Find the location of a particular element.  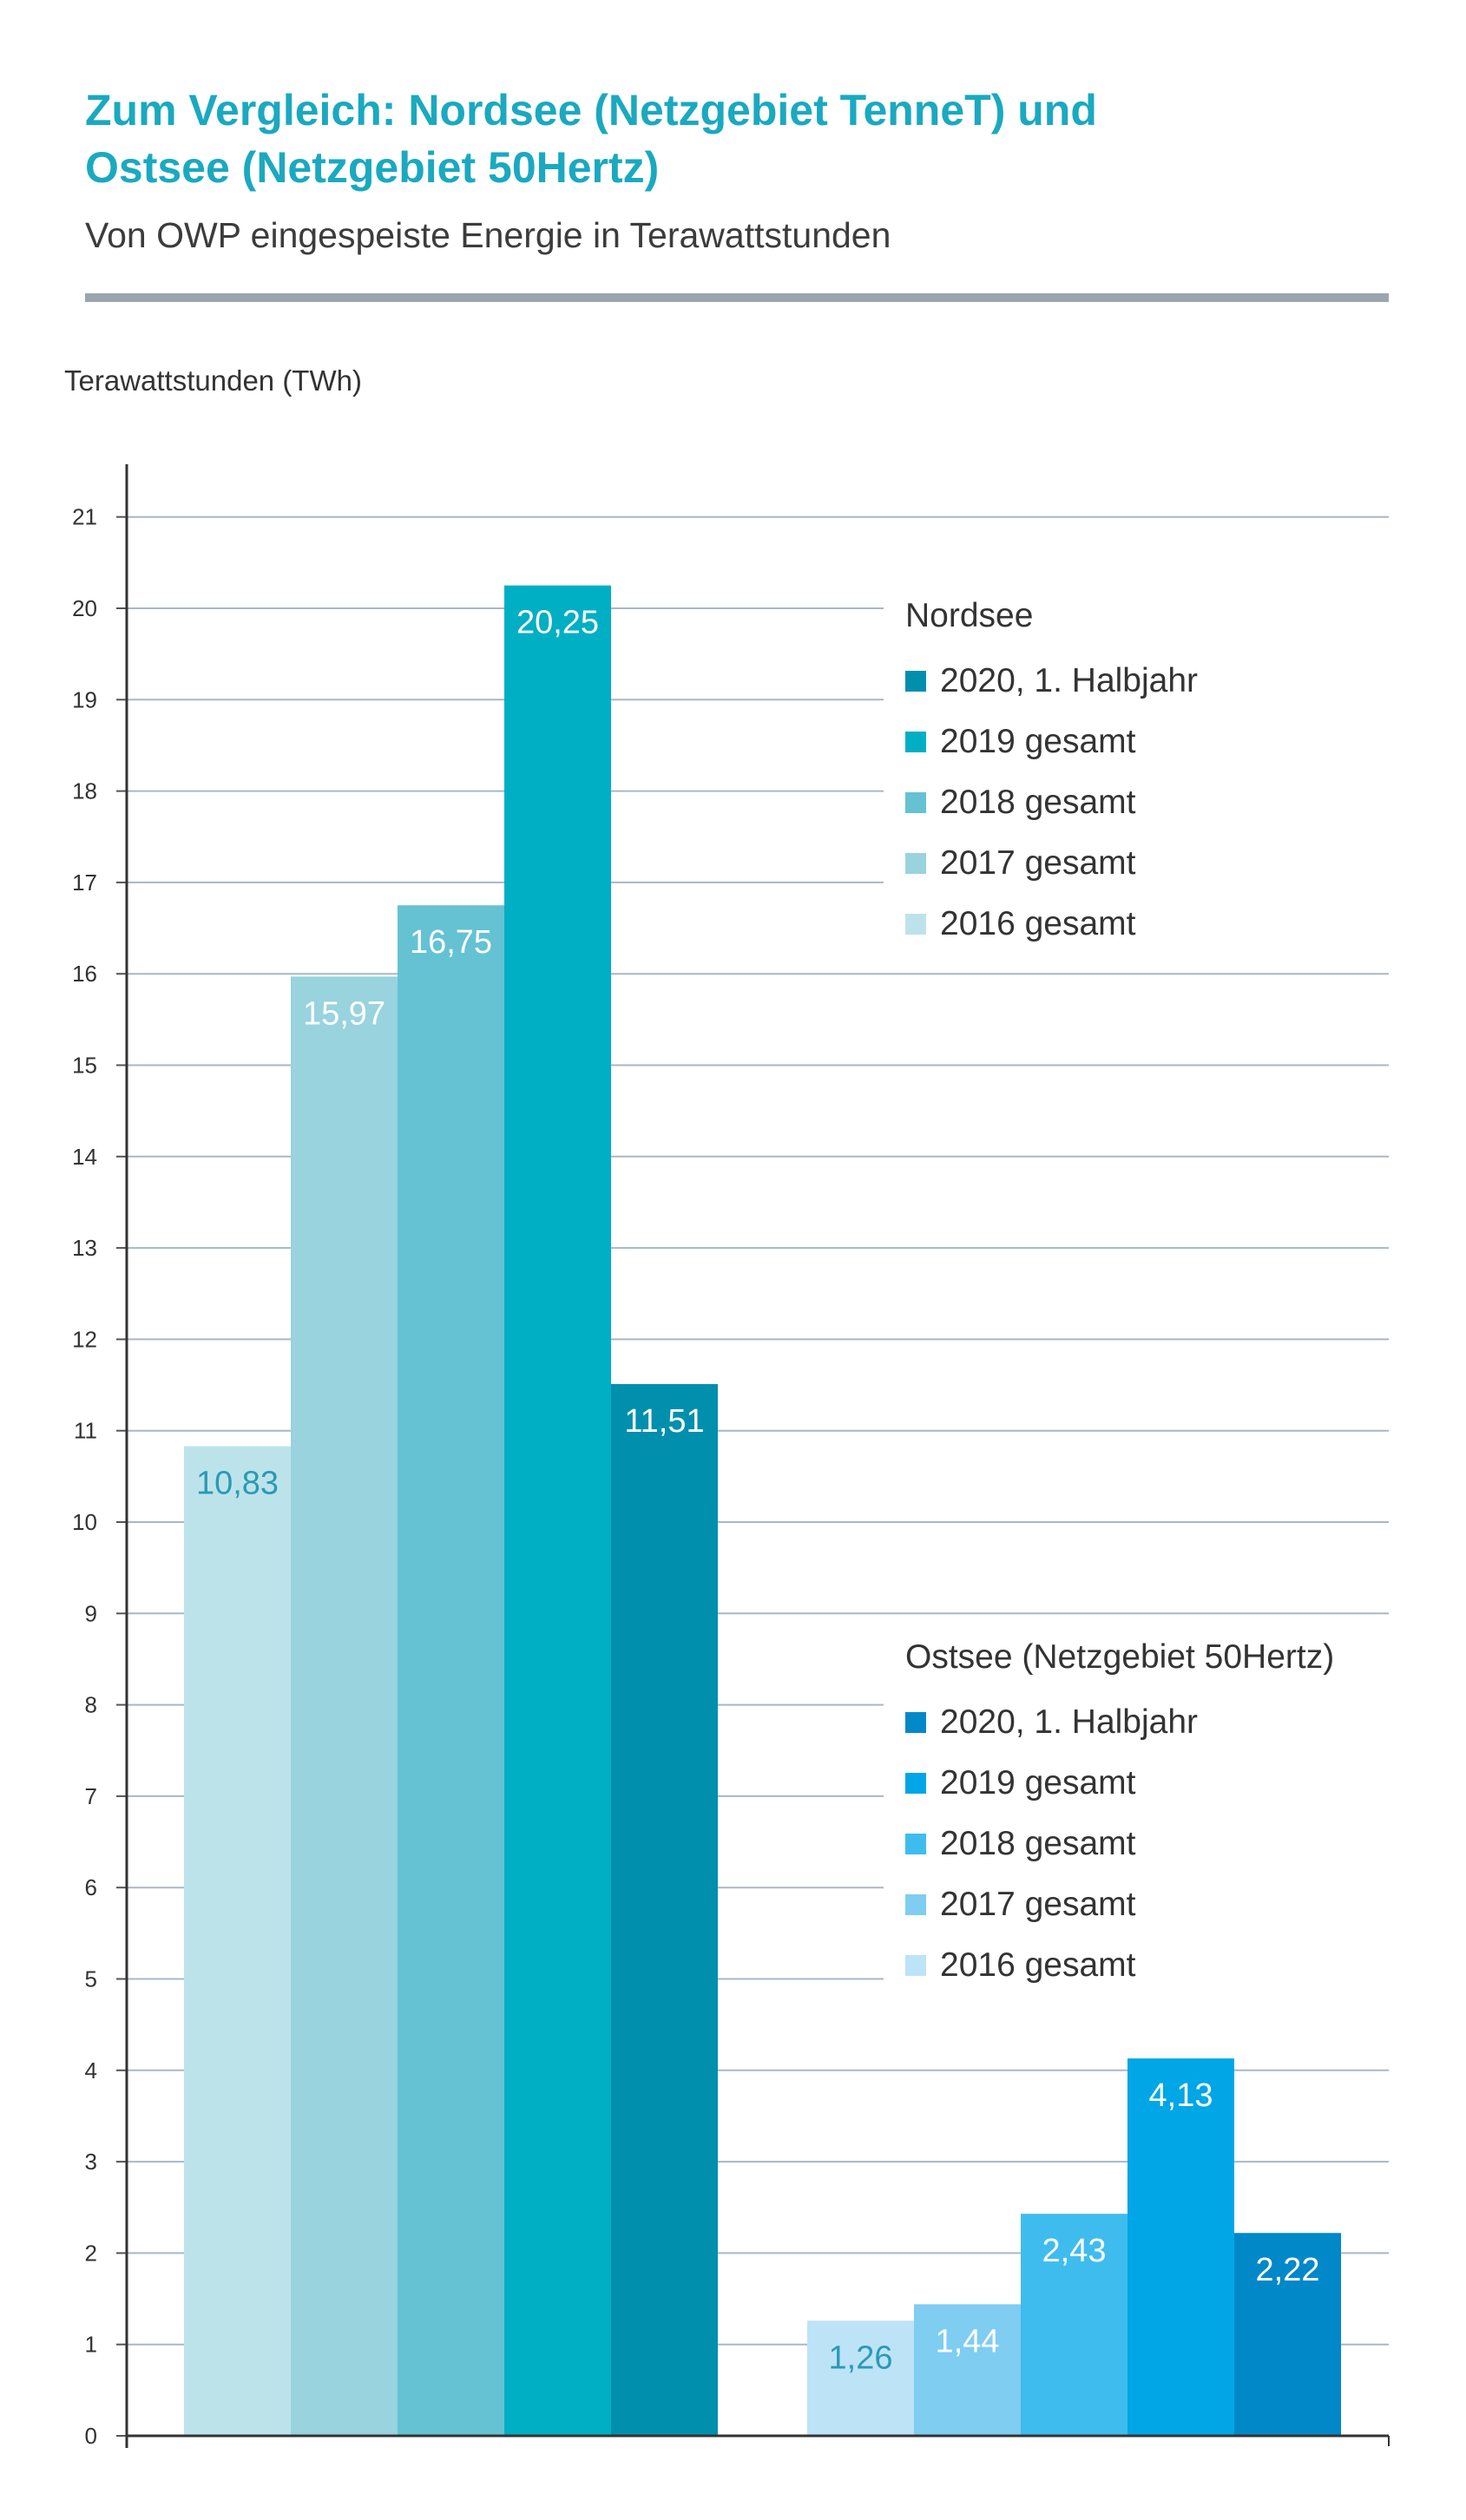

y-tick-label: 18 is located at coordinates (84, 791).